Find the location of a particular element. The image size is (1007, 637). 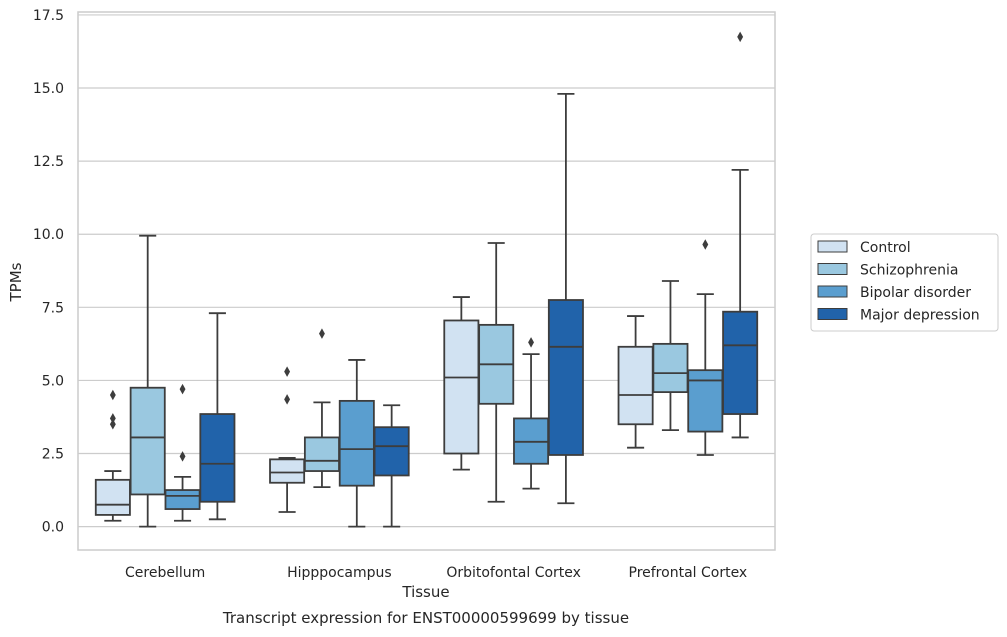

x-tick-label: Hipppocampus is located at coordinates (339, 573).